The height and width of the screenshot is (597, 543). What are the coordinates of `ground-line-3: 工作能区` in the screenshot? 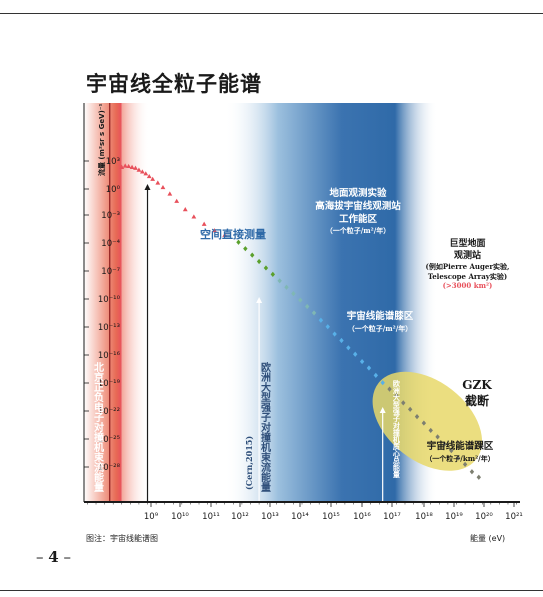 It's located at (357, 219).